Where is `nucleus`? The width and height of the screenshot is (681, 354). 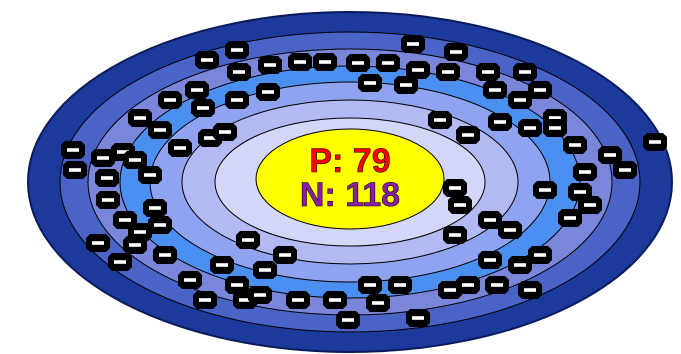
nucleus is located at coordinates (350, 179).